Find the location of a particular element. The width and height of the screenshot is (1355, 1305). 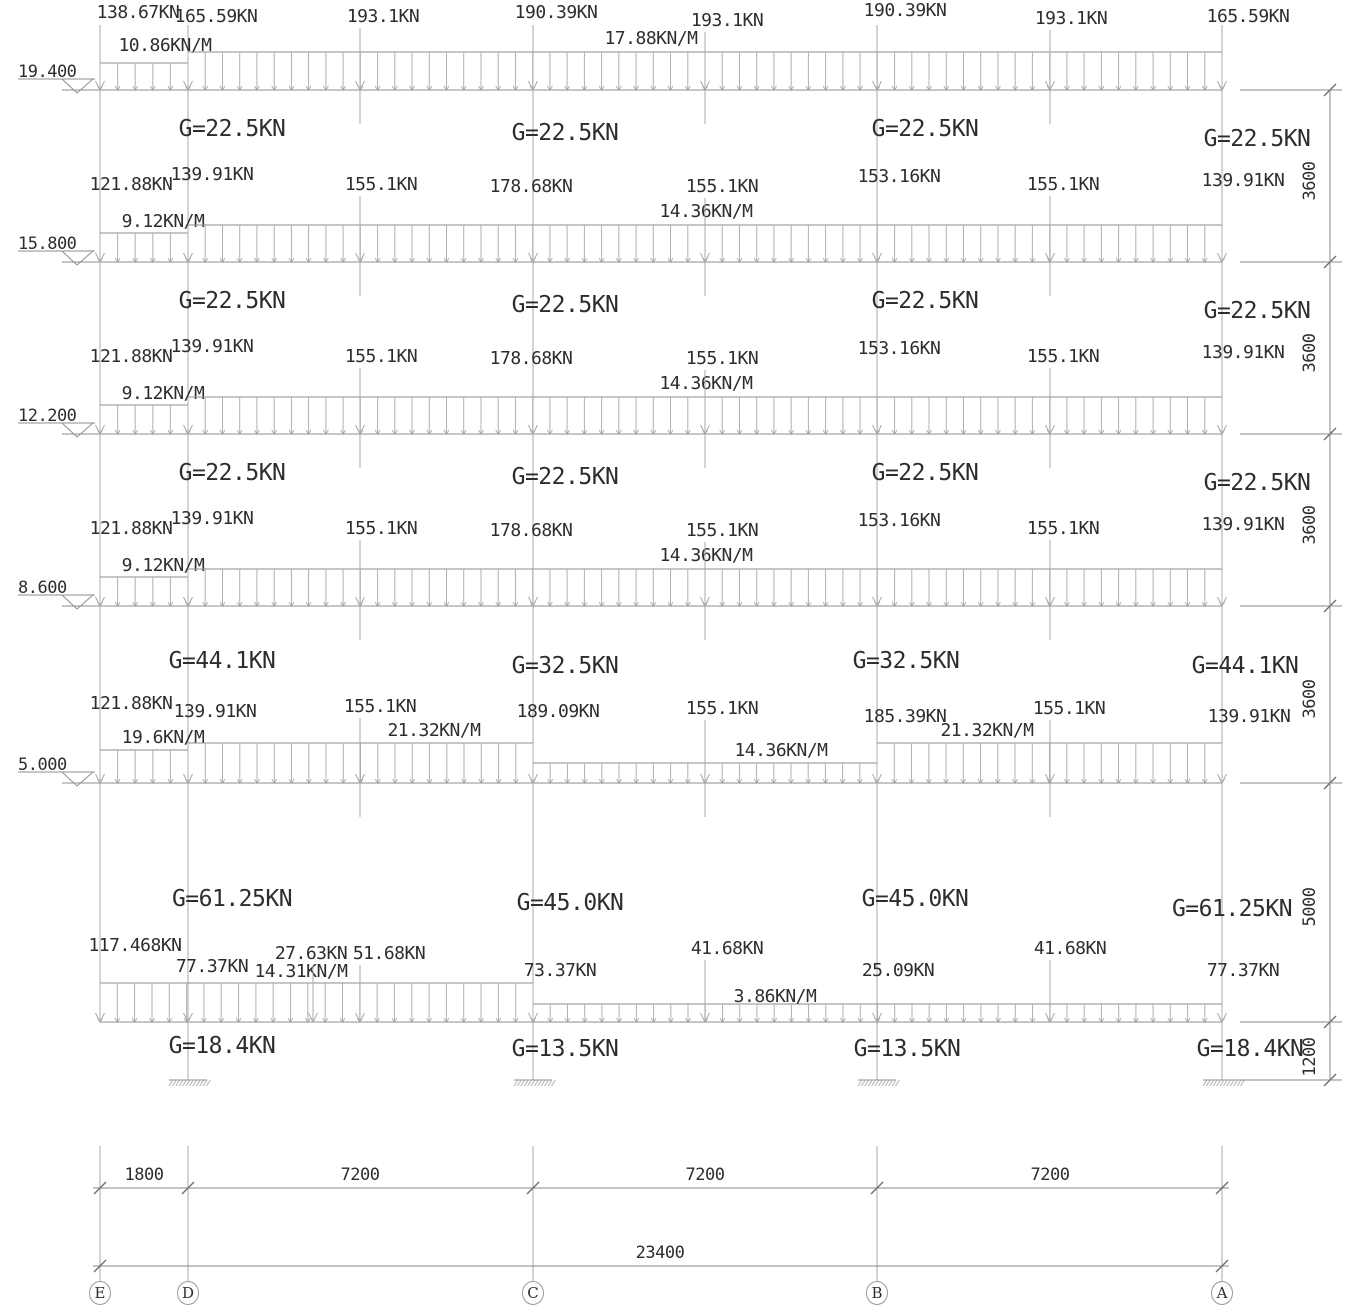

elevation-label: 12.200 is located at coordinates (47, 416).